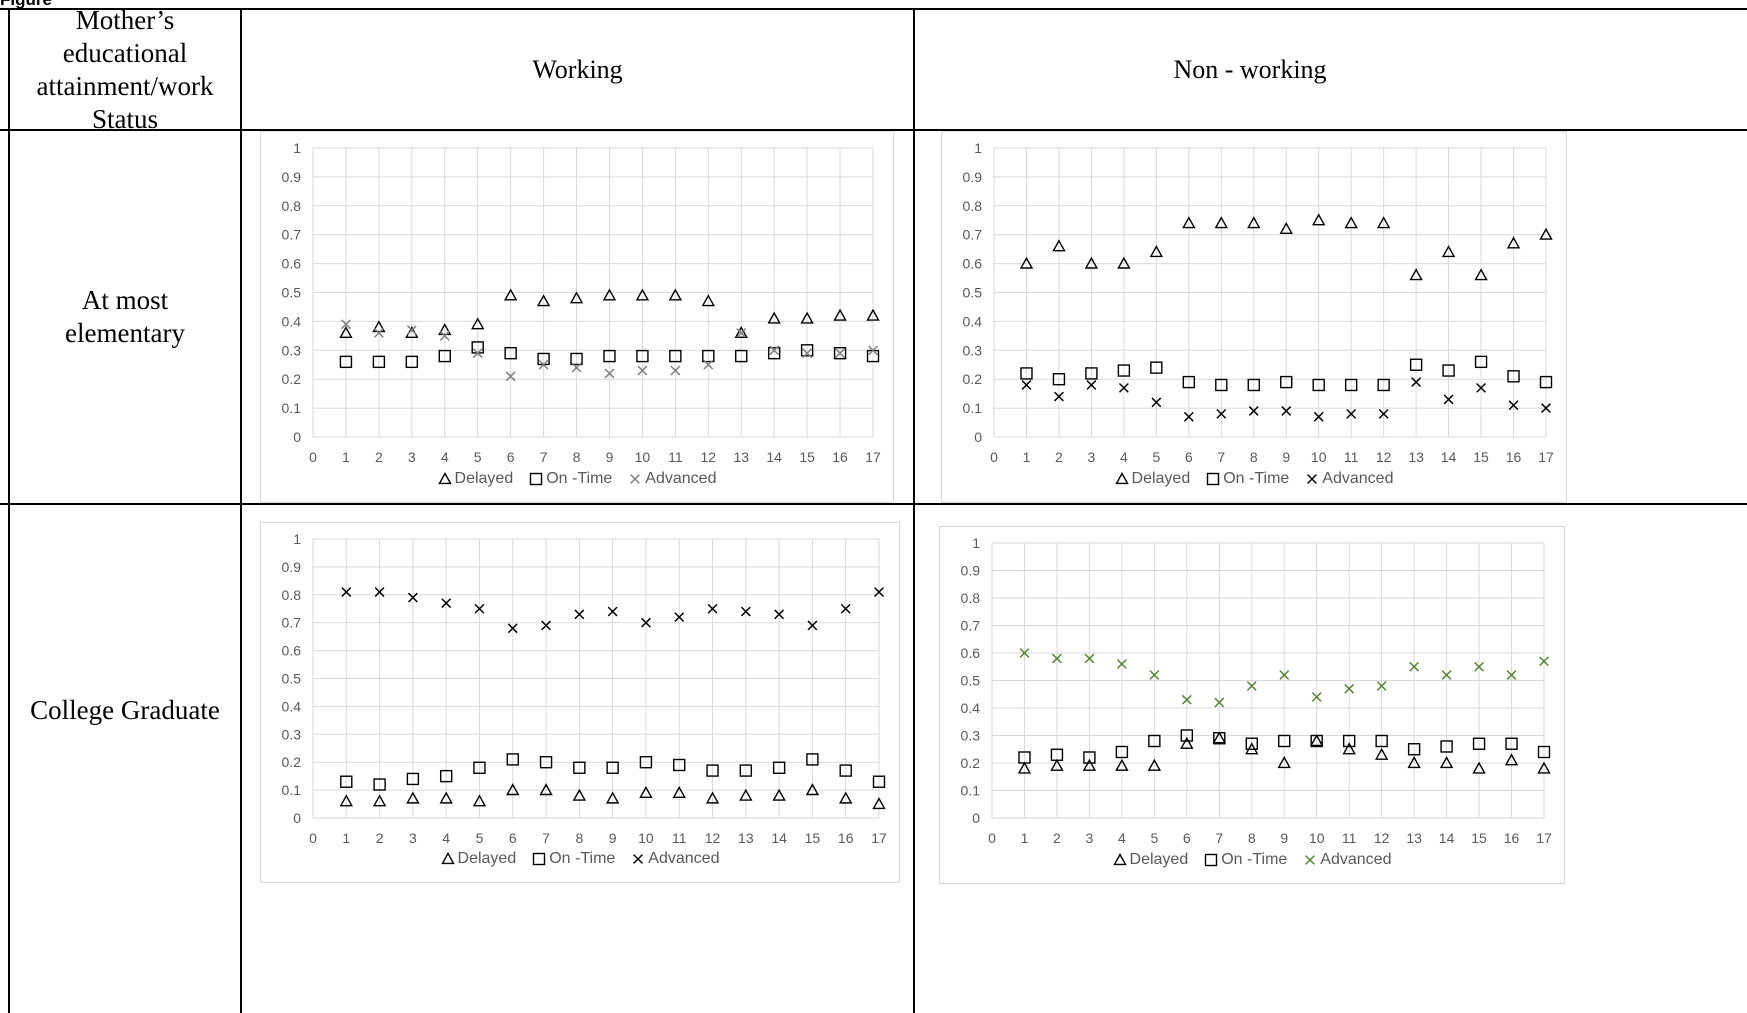  What do you see at coordinates (1025, 838) in the screenshot?
I see `x-tick-label: 1` at bounding box center [1025, 838].